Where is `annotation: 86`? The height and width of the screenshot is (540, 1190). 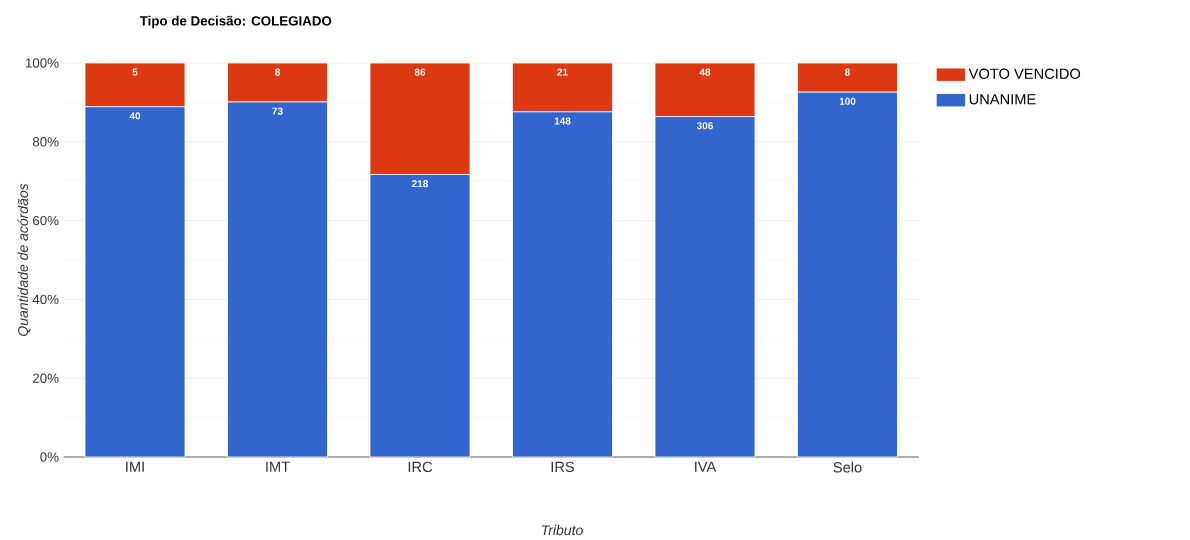
annotation: 86 is located at coordinates (420, 72).